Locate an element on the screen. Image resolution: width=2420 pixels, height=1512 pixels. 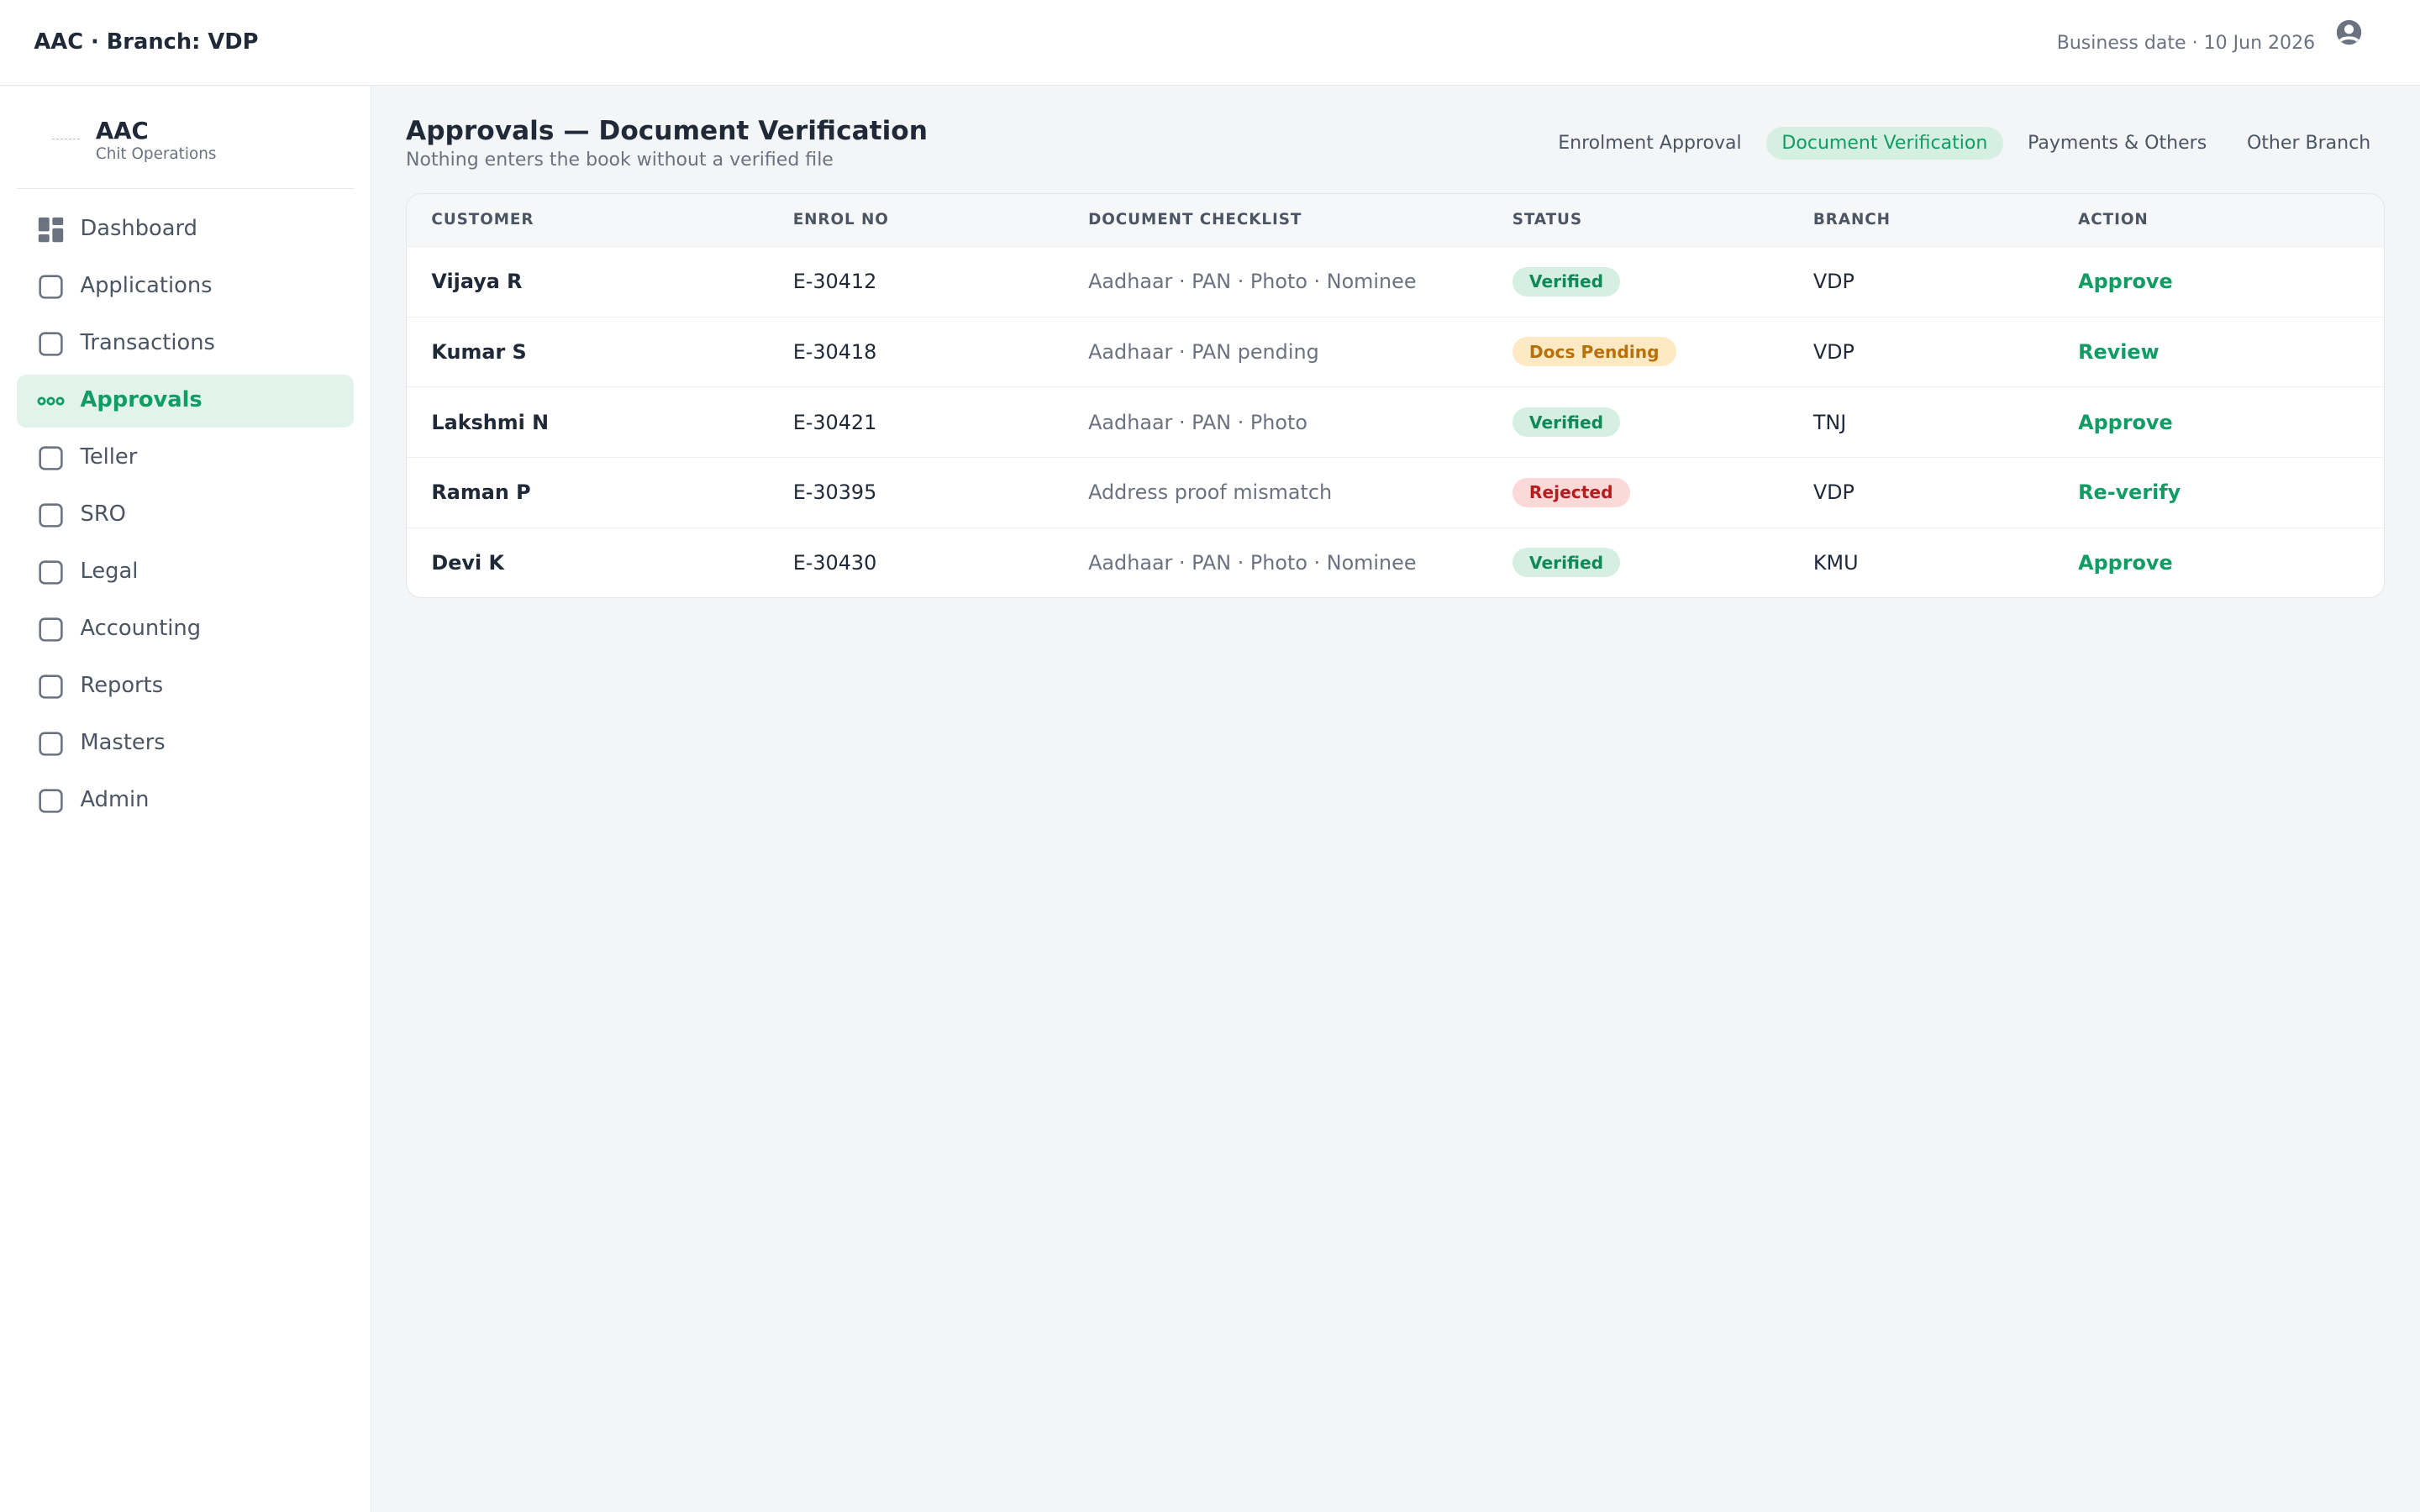
cell: Kumar S is located at coordinates (588, 351).